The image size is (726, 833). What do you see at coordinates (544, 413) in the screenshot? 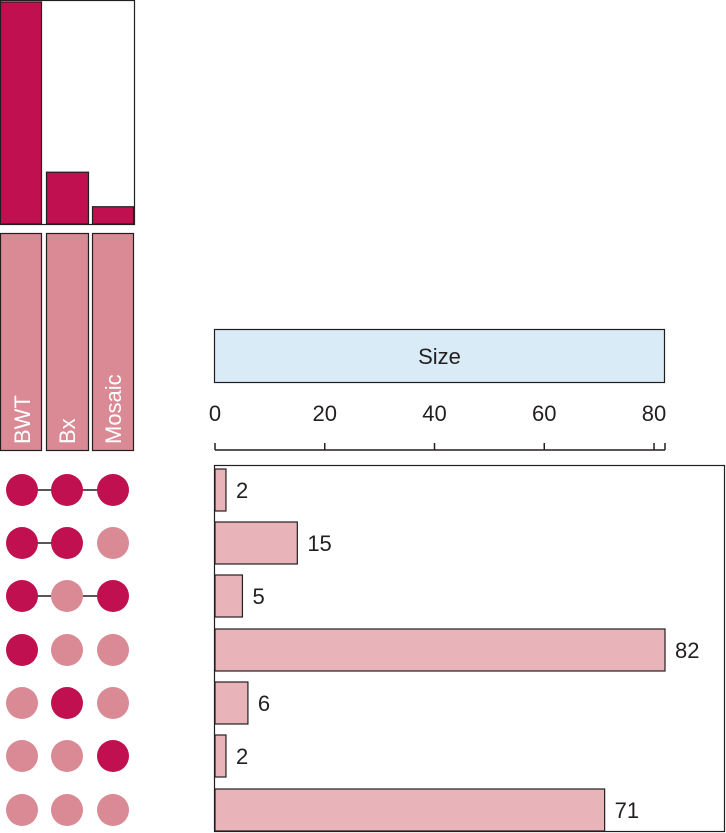
I see `x-tick-label: 60` at bounding box center [544, 413].